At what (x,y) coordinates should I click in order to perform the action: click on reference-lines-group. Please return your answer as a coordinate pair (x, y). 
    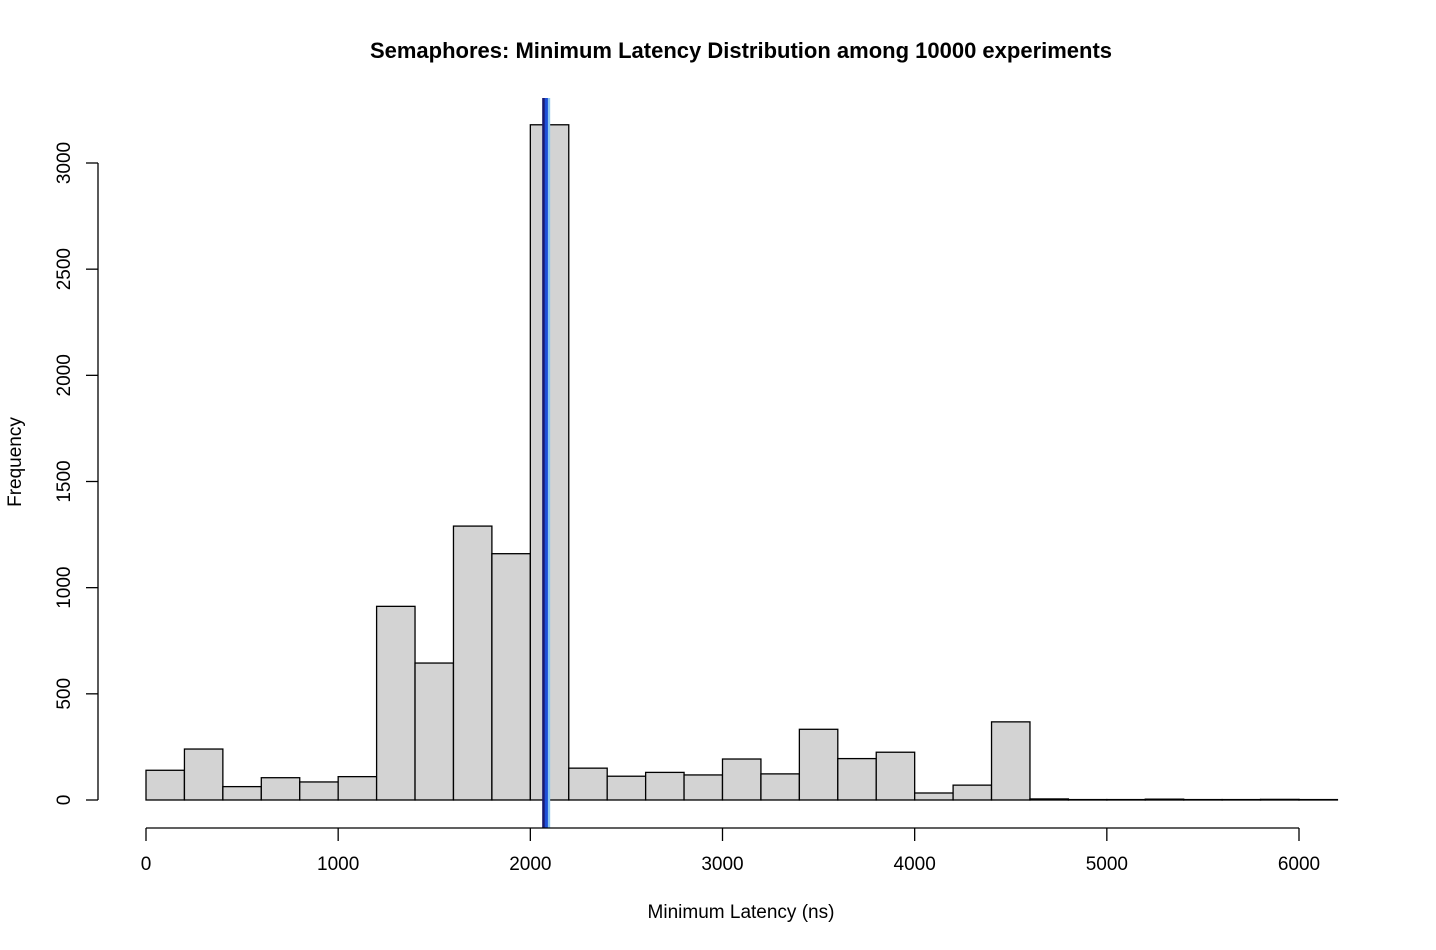
    Looking at the image, I should click on (546, 463).